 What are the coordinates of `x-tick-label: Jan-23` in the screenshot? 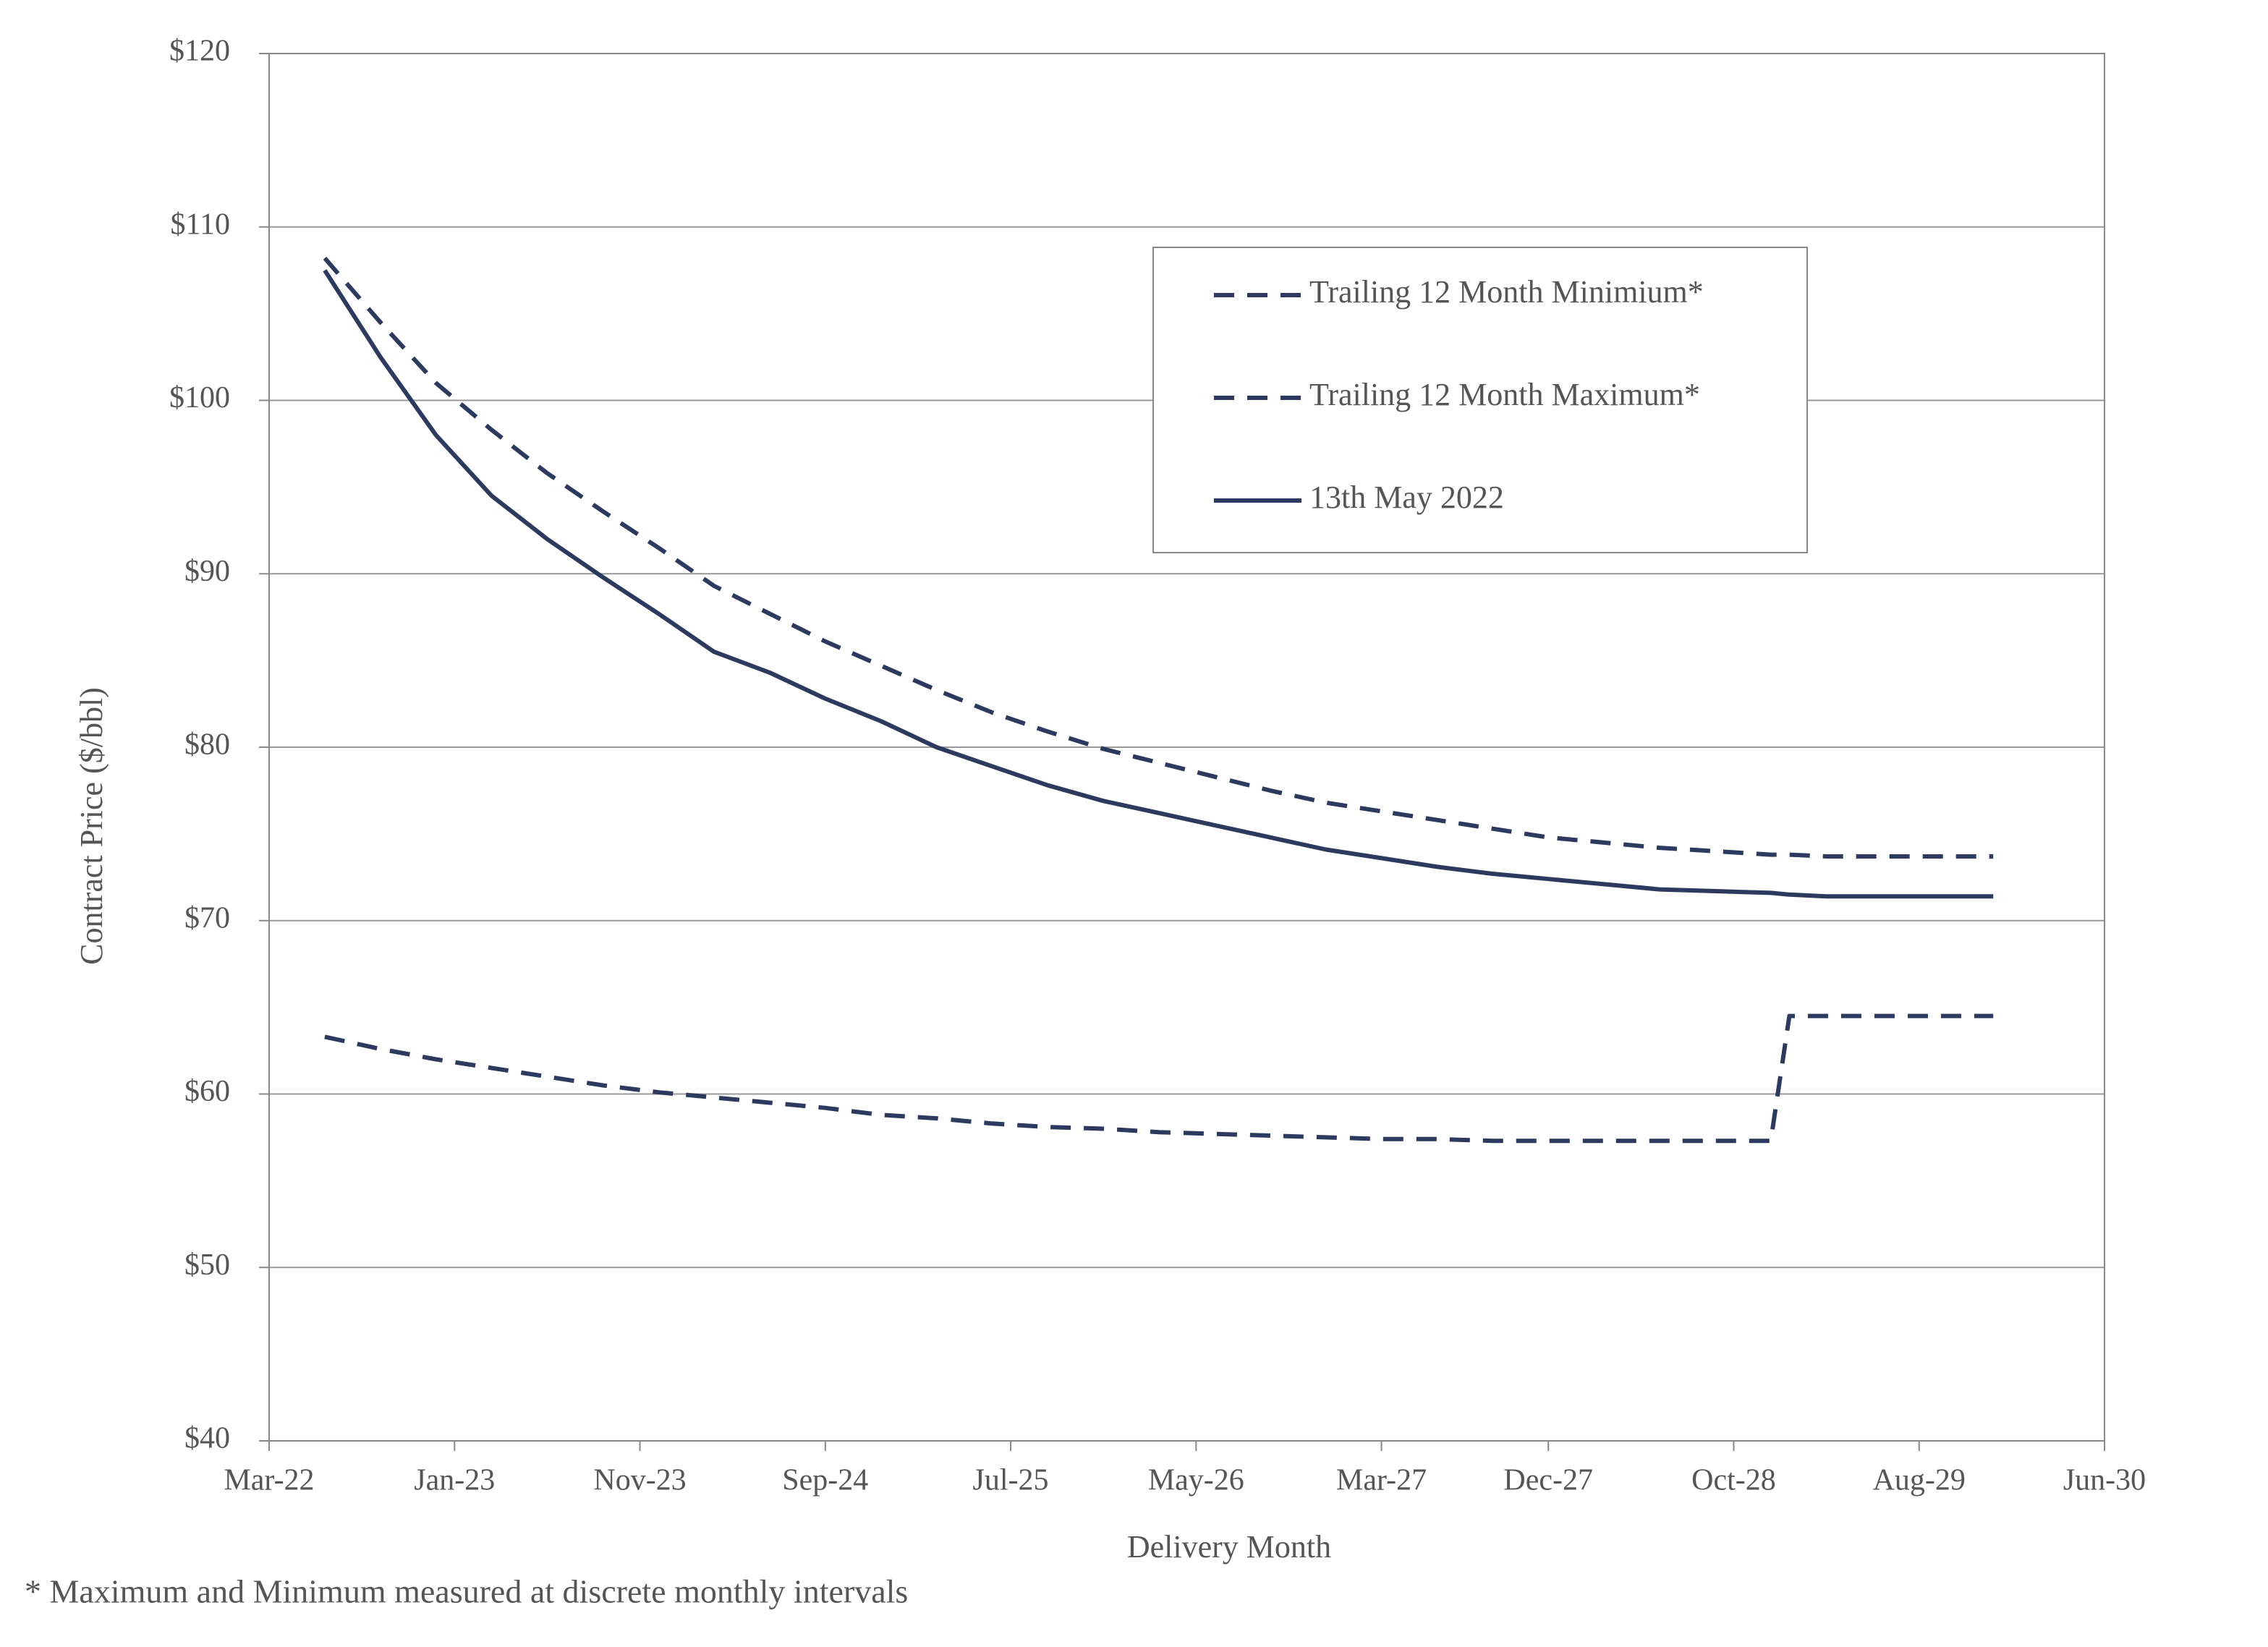 It's located at (454, 1480).